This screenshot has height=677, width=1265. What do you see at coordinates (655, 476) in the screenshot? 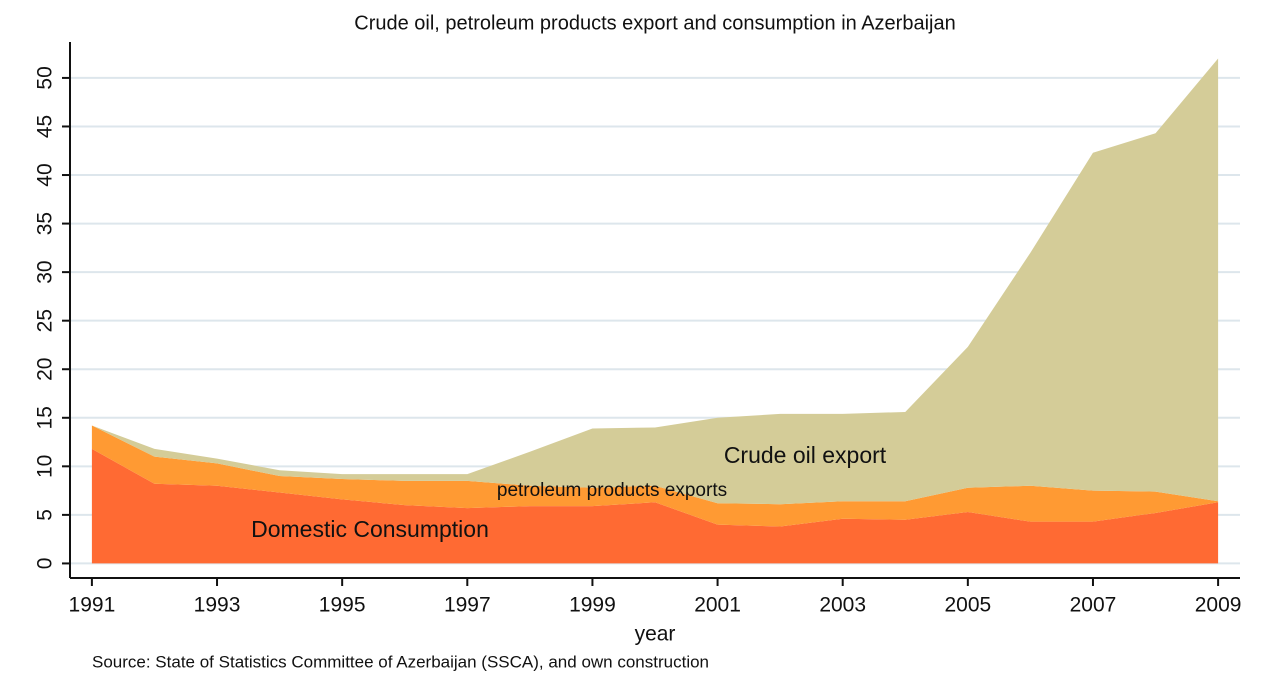
I see `area` at bounding box center [655, 476].